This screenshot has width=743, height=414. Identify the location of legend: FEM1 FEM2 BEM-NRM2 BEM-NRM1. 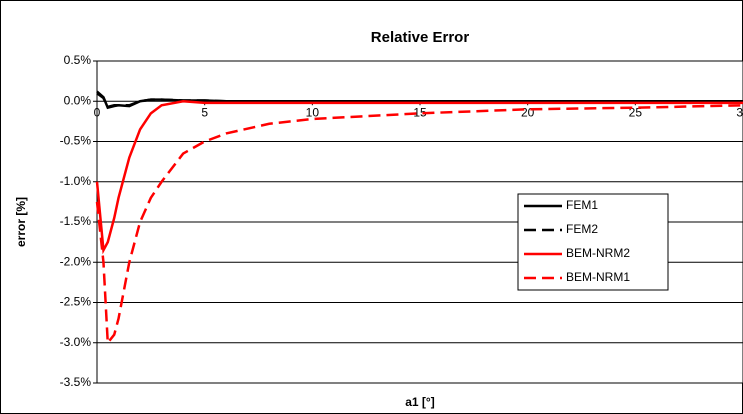
(593, 242).